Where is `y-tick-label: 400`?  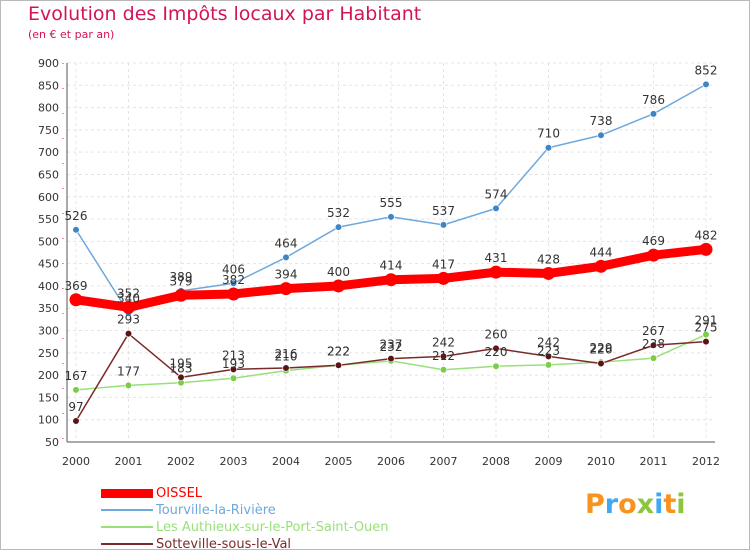 y-tick-label: 400 is located at coordinates (48, 286).